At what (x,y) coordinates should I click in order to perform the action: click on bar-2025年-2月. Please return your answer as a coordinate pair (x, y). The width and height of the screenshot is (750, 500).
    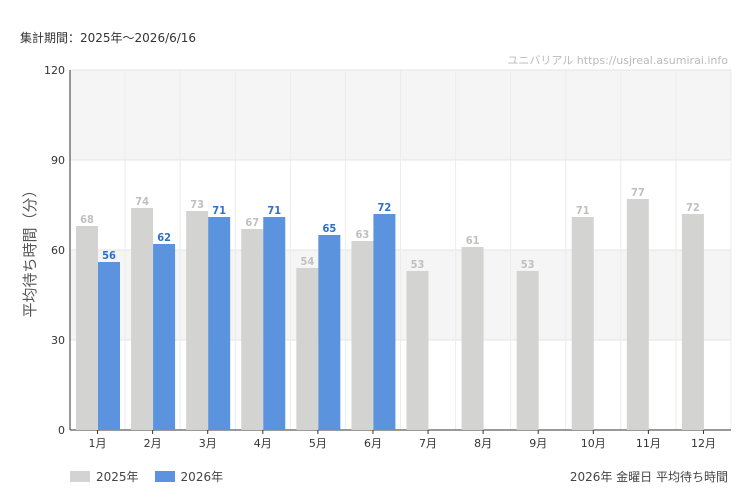
    Looking at the image, I should click on (142, 319).